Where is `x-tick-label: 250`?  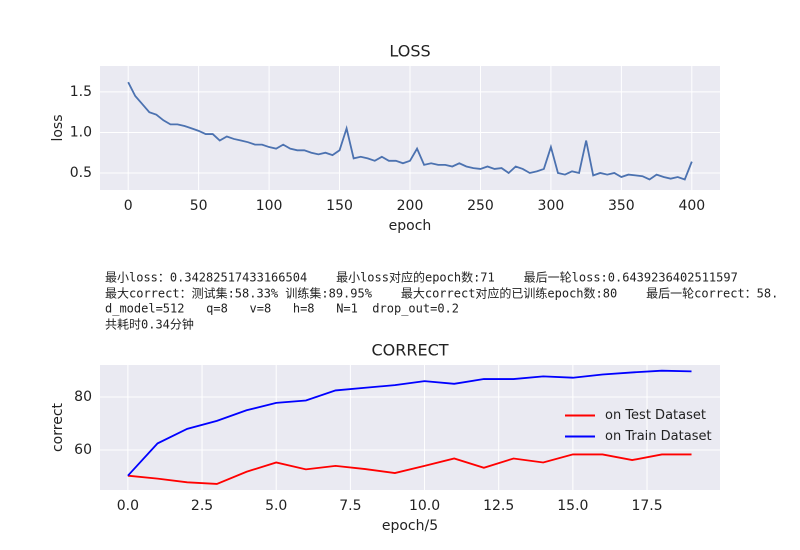 x-tick-label: 250 is located at coordinates (480, 206).